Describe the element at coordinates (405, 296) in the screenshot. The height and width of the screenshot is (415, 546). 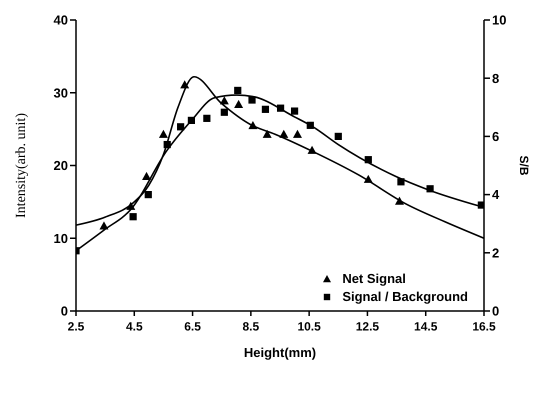
I see `legend-label: Signal / Background` at that location.